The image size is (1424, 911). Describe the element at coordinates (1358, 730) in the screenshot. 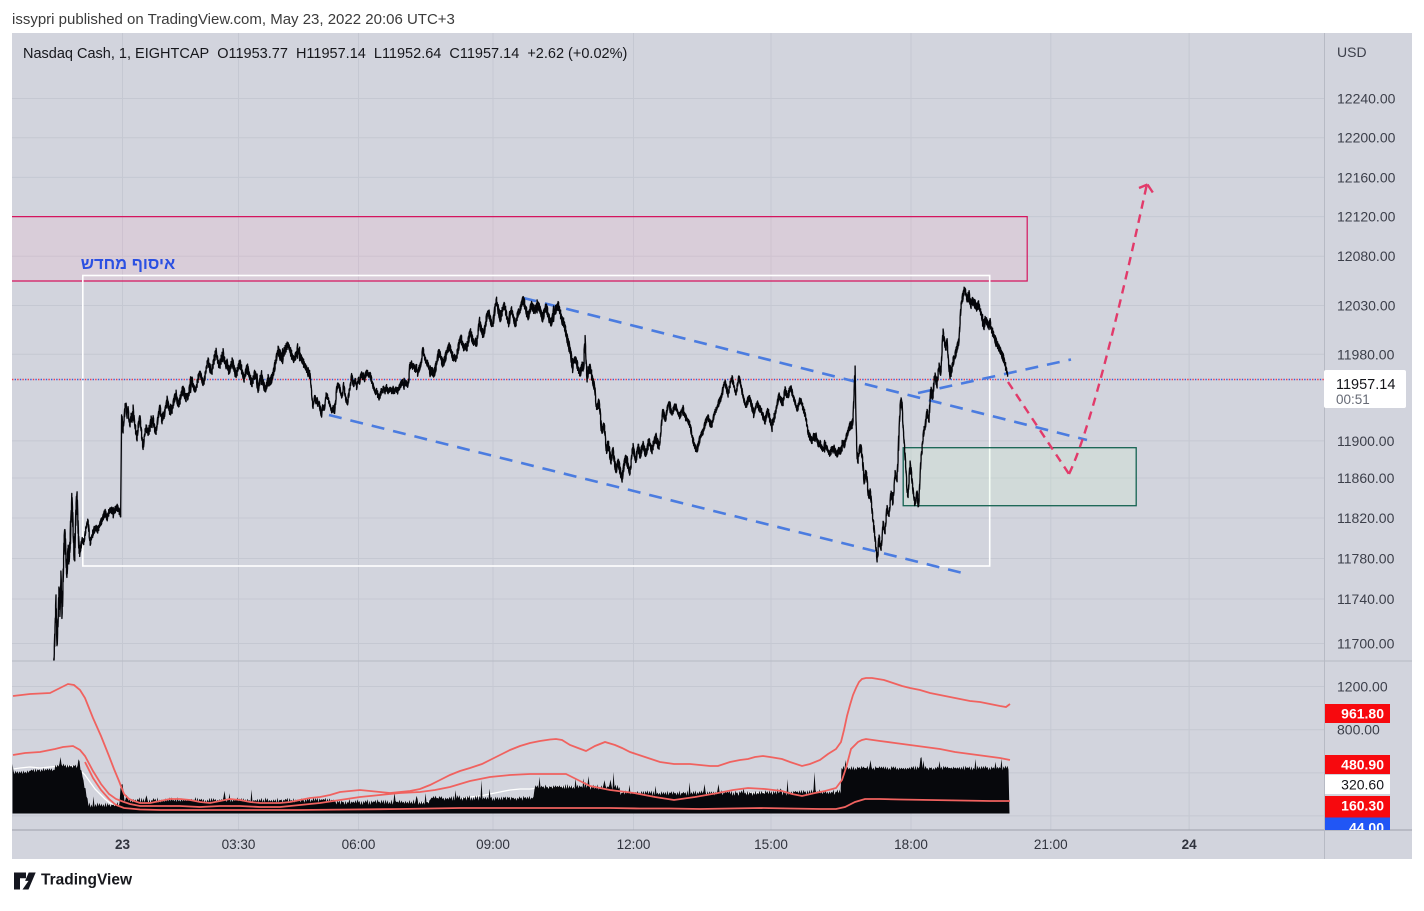

I see `svg-text: 800.00` at that location.